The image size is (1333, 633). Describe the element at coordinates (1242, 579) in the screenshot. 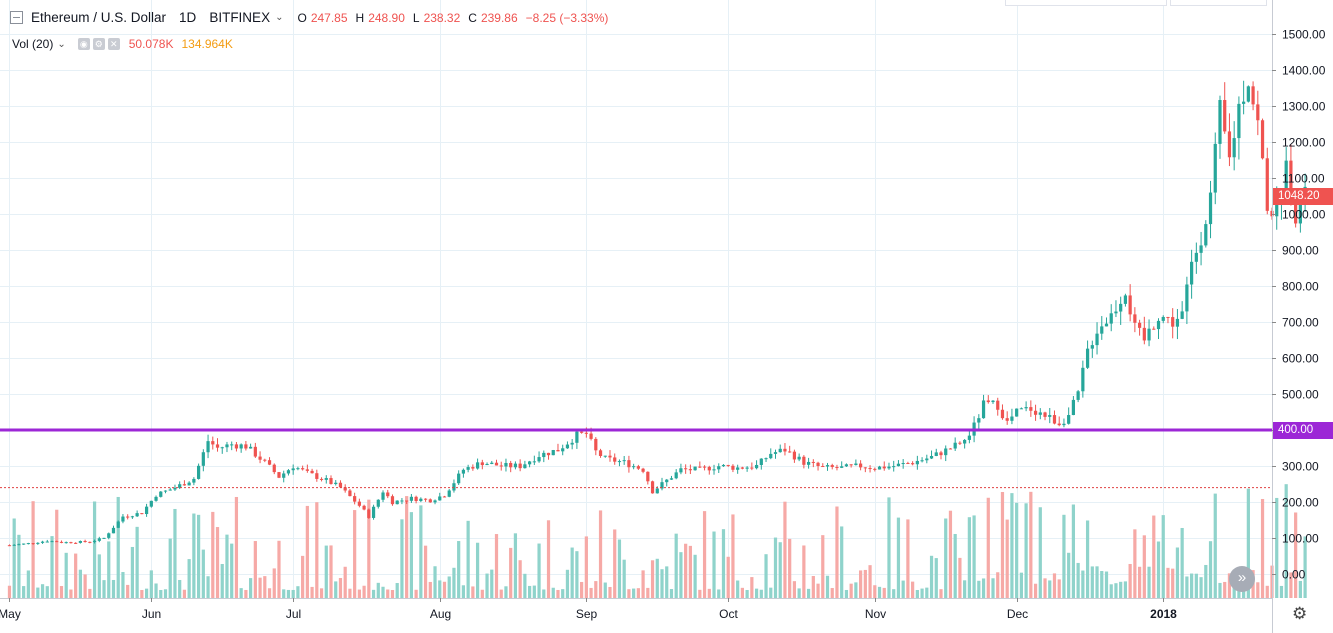

I see `scroll-to-realtime-button: »` at that location.